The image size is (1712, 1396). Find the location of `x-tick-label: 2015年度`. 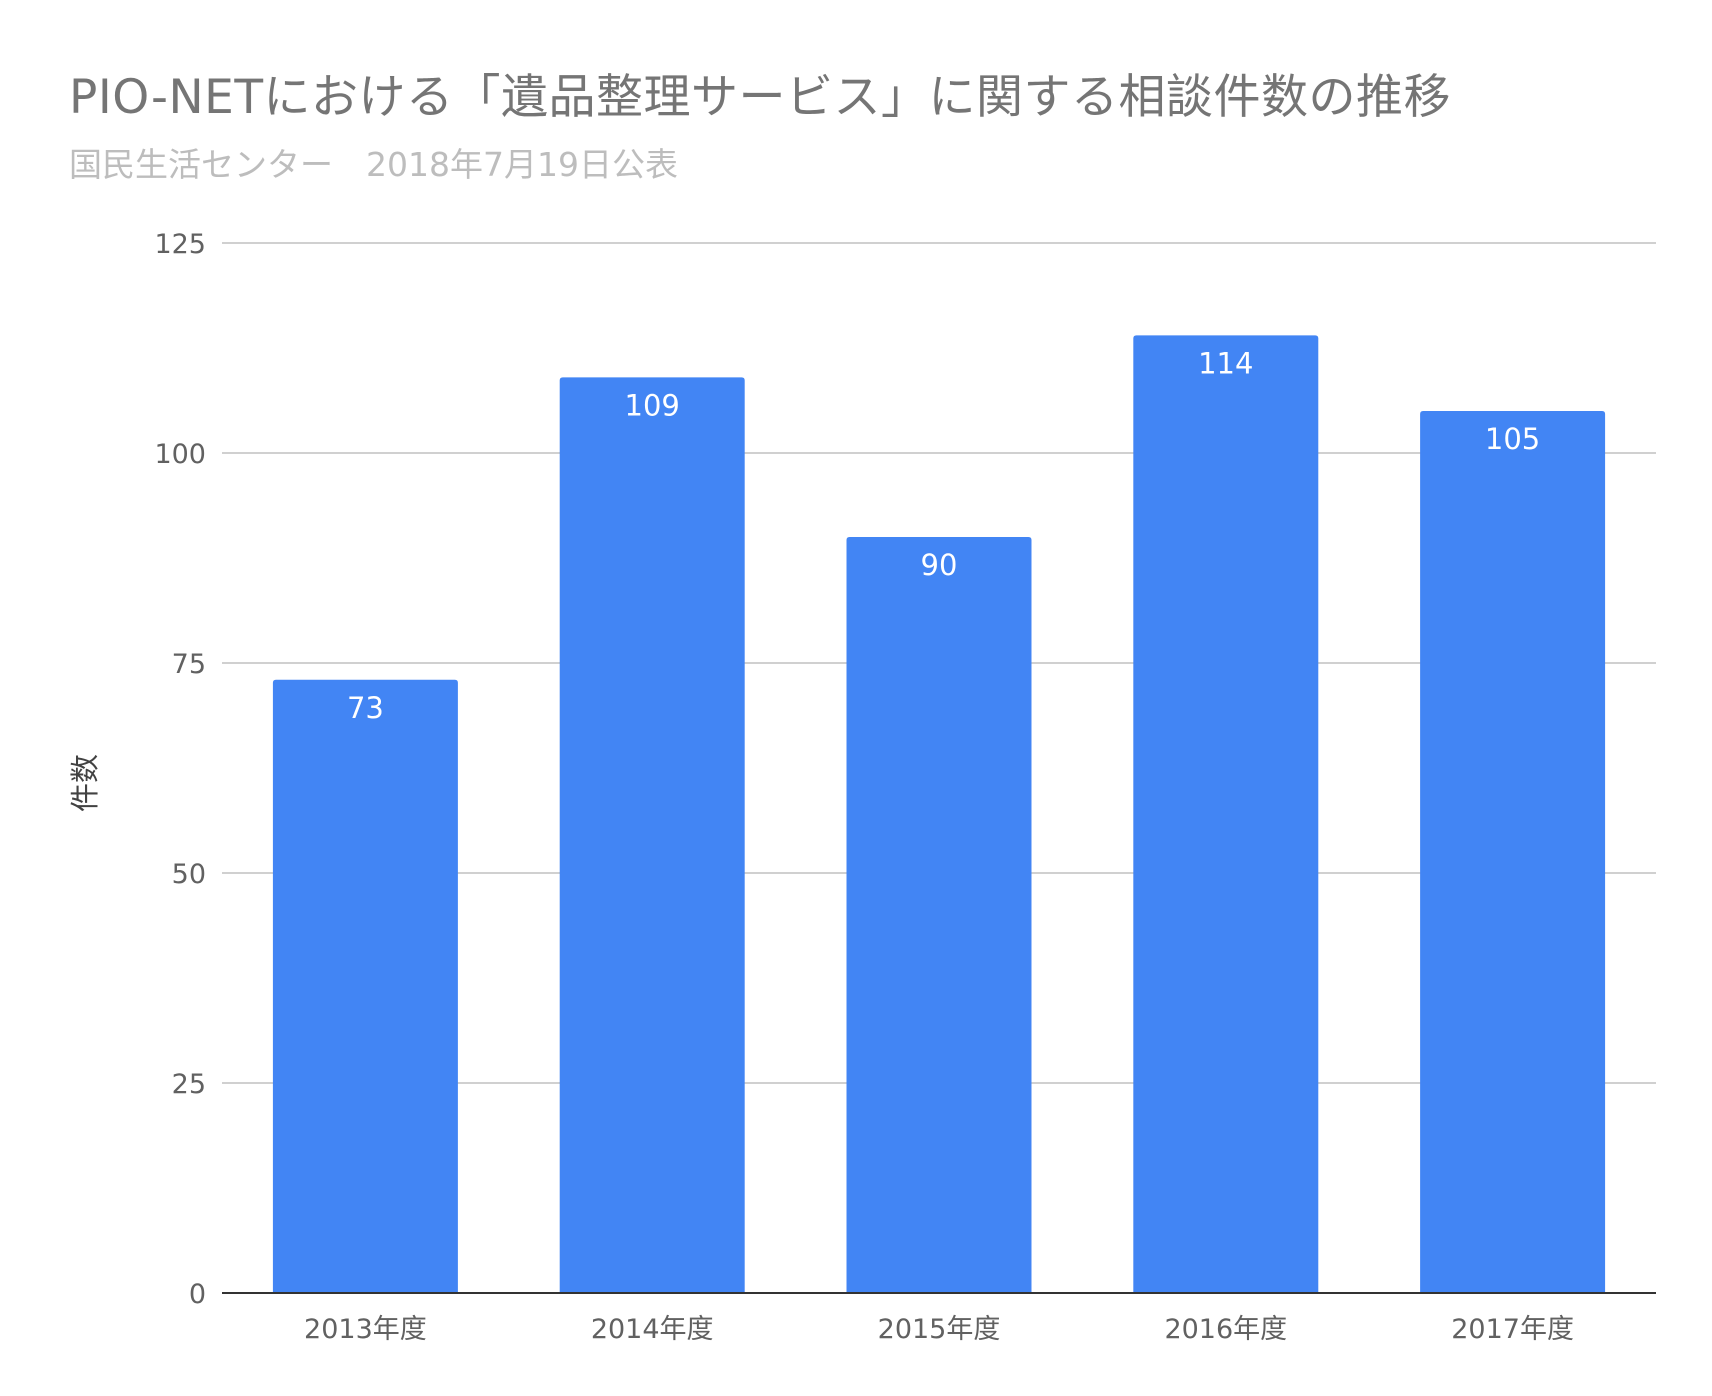

x-tick-label: 2015年度 is located at coordinates (939, 1329).